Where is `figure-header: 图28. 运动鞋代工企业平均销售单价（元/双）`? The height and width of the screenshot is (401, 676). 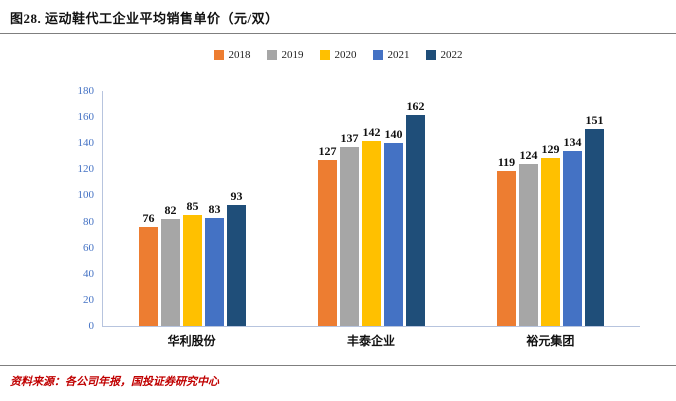 figure-header: 图28. 运动鞋代工企业平均销售单价（元/双） is located at coordinates (338, 17).